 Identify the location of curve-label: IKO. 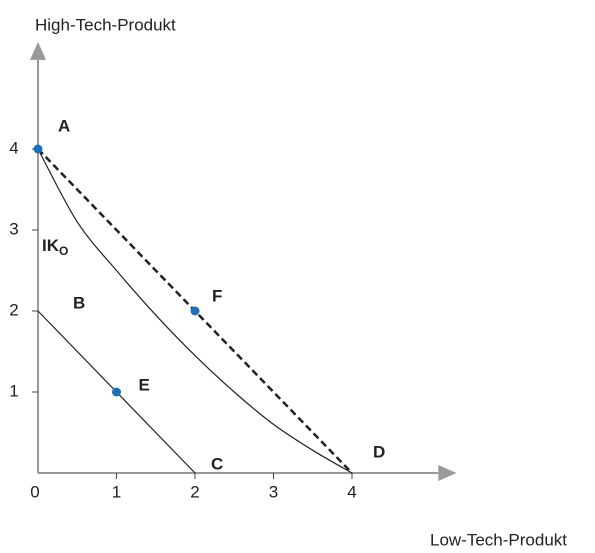
(55, 247).